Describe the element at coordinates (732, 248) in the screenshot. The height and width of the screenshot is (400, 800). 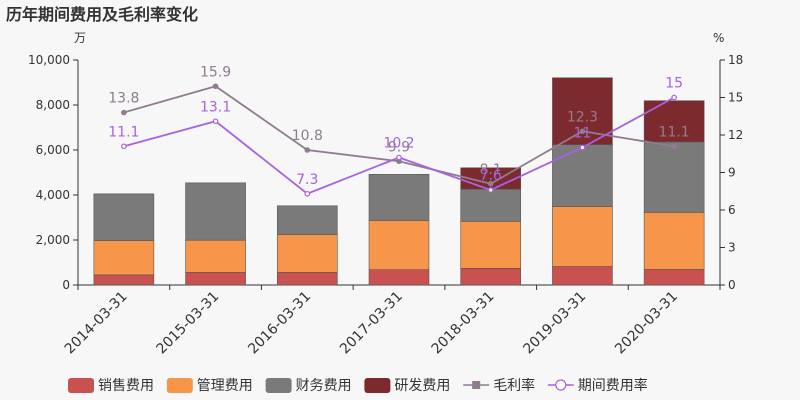
I see `right-tick-label: 3` at that location.